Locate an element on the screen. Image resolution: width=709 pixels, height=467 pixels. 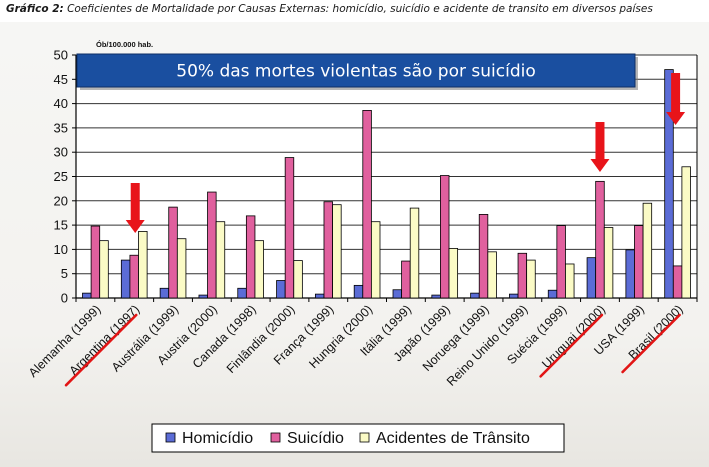
y-tick-label: 20 is located at coordinates (61, 200).